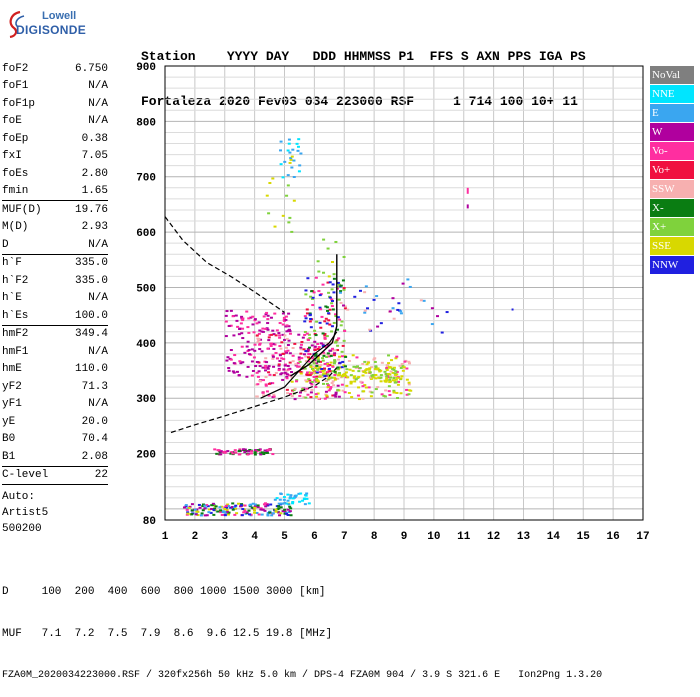 This screenshot has width=700, height=697. Describe the element at coordinates (22, 529) in the screenshot. I see `autoscaling-line: 500200` at that location.